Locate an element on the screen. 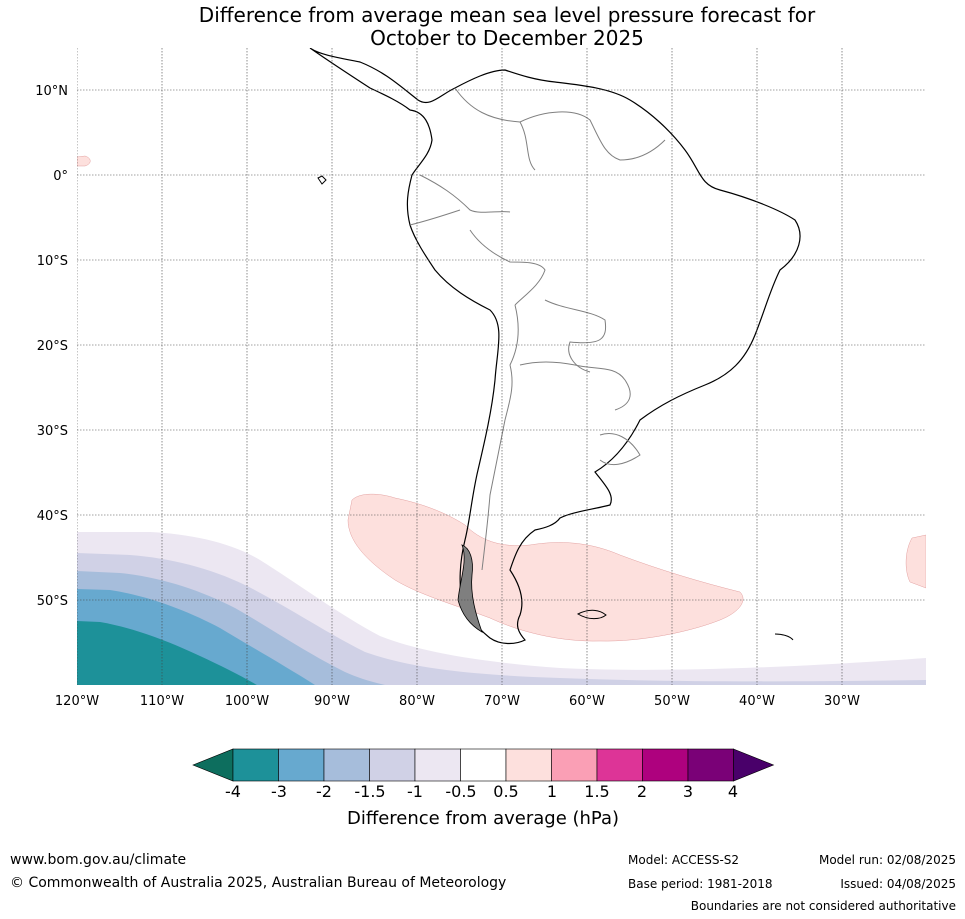 The image size is (965, 919). colorbar is located at coordinates (483, 765).